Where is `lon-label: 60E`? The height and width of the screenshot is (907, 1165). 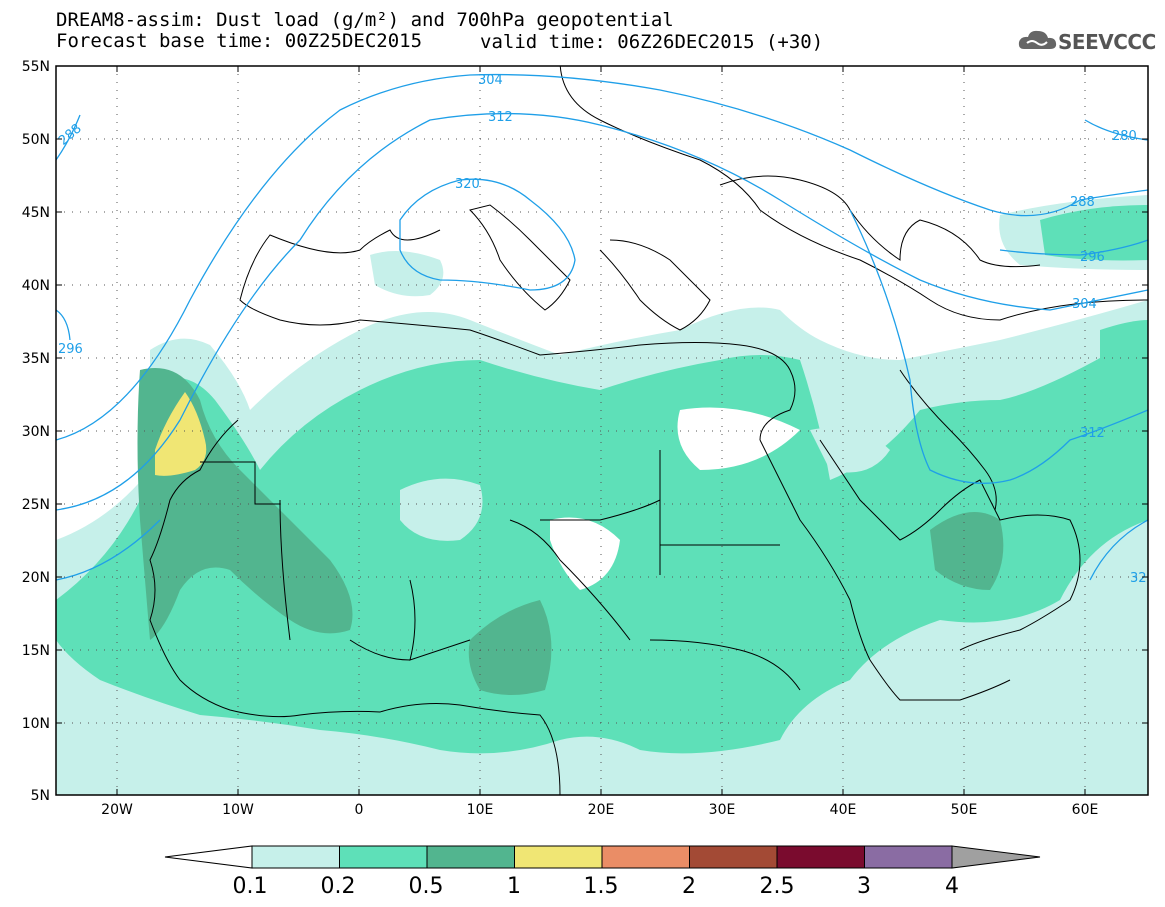 lon-label: 60E is located at coordinates (1085, 810).